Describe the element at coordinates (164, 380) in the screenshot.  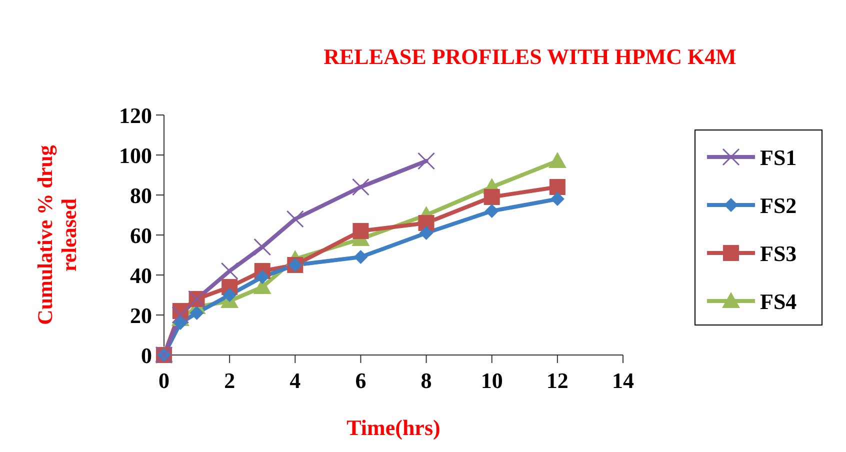
I see `x-tick-label: 0` at that location.